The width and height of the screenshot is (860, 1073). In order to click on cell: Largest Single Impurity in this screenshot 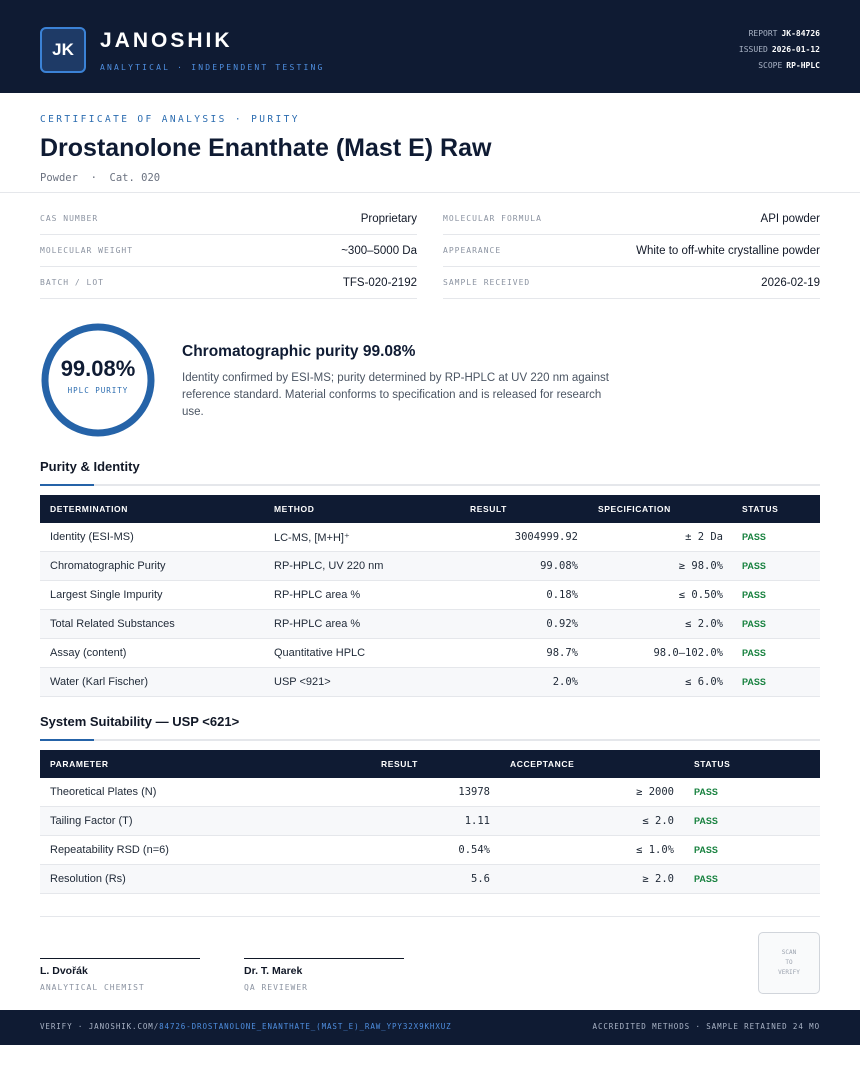, I will do `click(106, 595)`.